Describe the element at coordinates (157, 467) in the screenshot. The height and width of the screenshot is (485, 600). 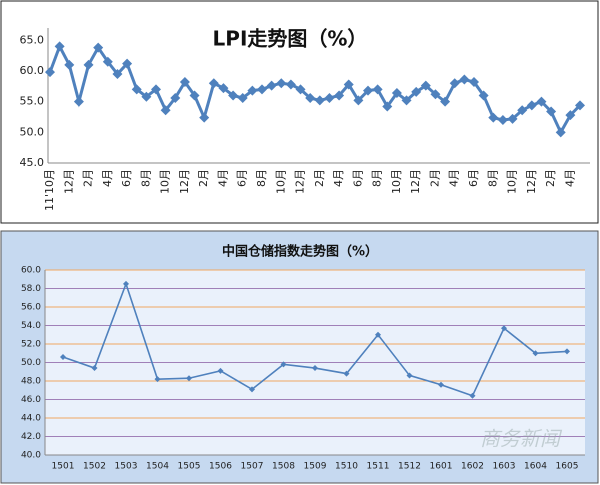
I see `x-tick-label: 1504` at that location.